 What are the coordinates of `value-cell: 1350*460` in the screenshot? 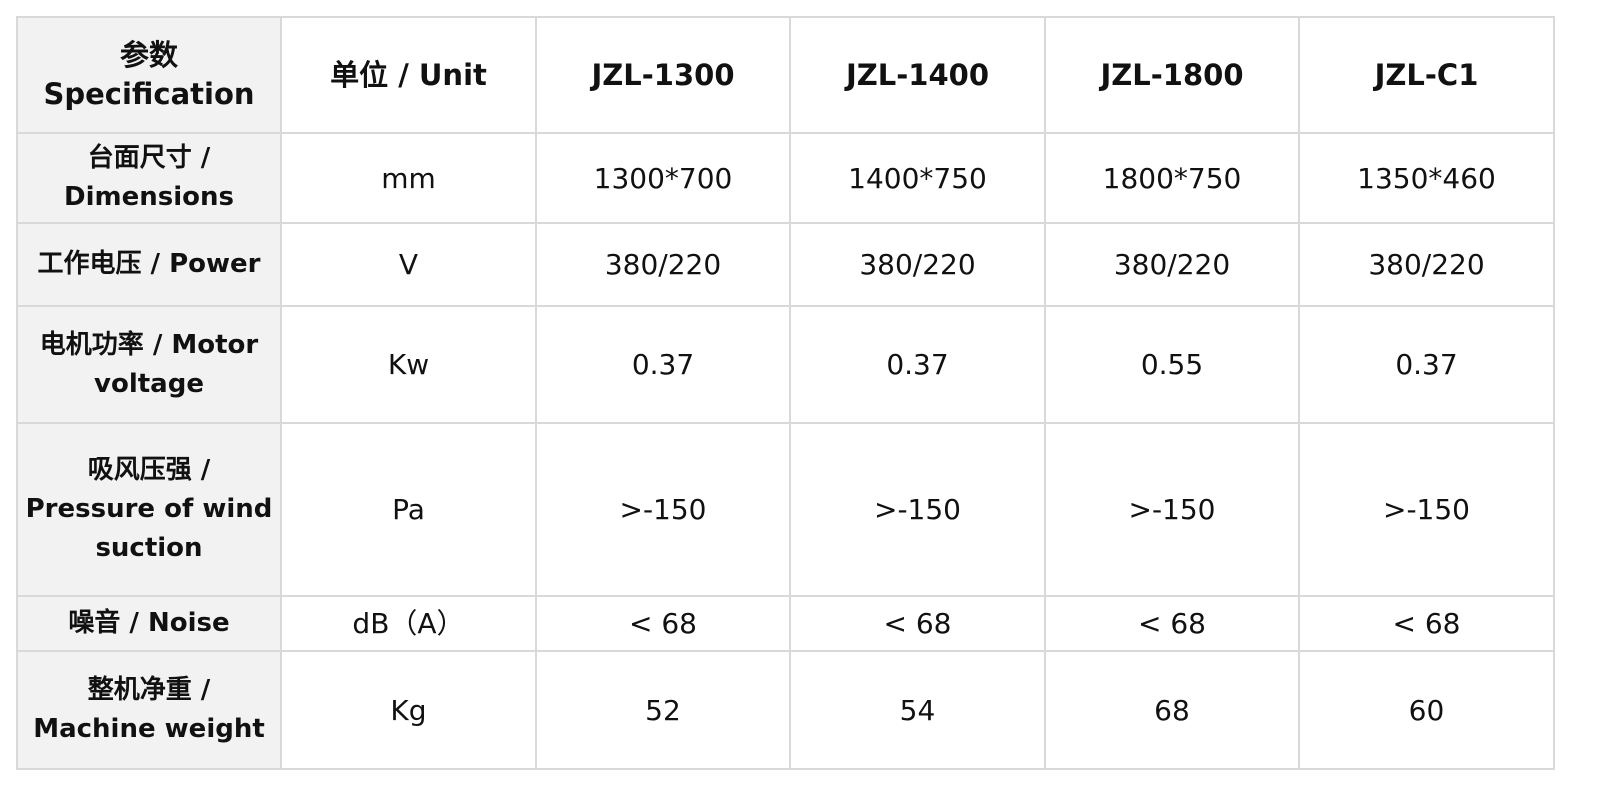 It's located at (1426, 178).